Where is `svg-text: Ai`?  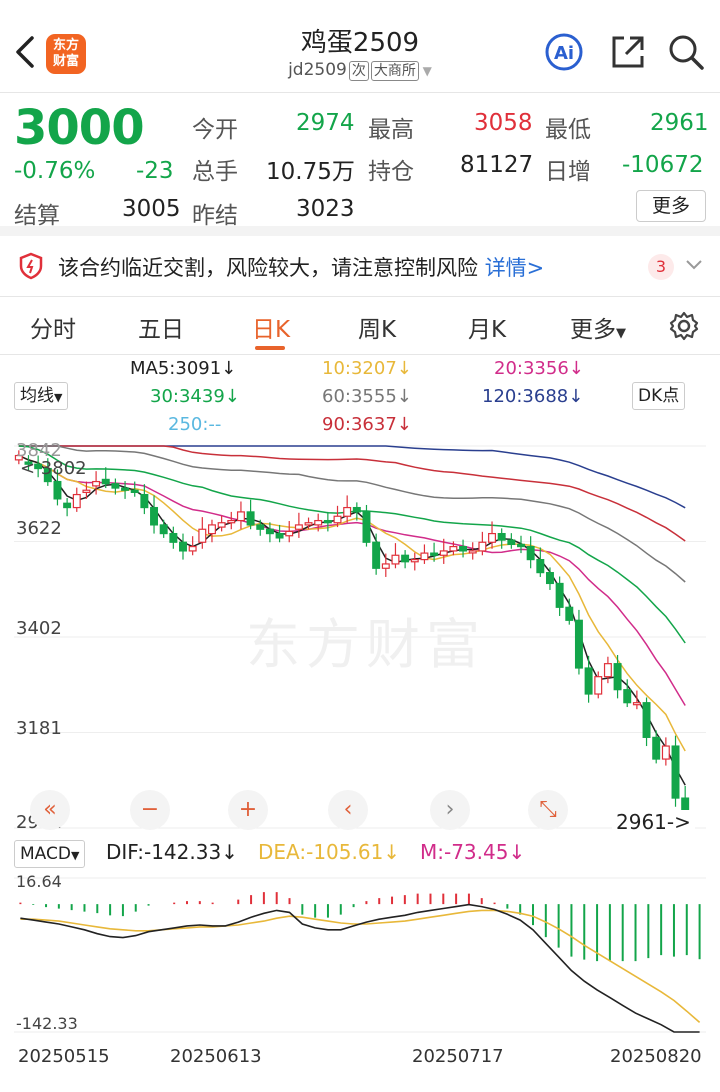
svg-text: Ai is located at coordinates (564, 53).